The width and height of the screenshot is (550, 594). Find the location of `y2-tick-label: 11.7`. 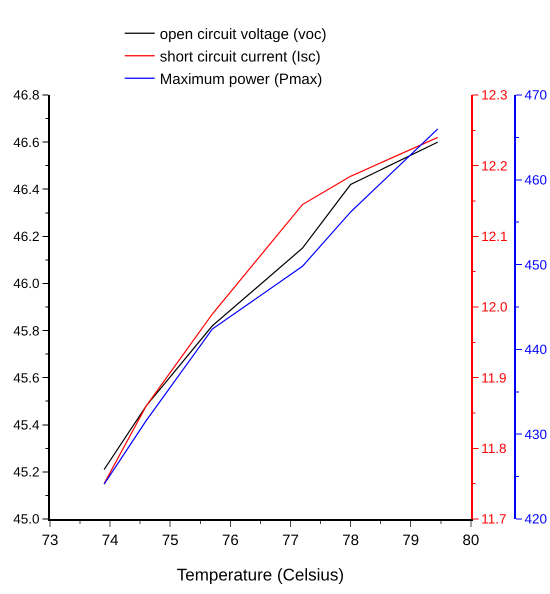

y2-tick-label: 11.7 is located at coordinates (494, 519).